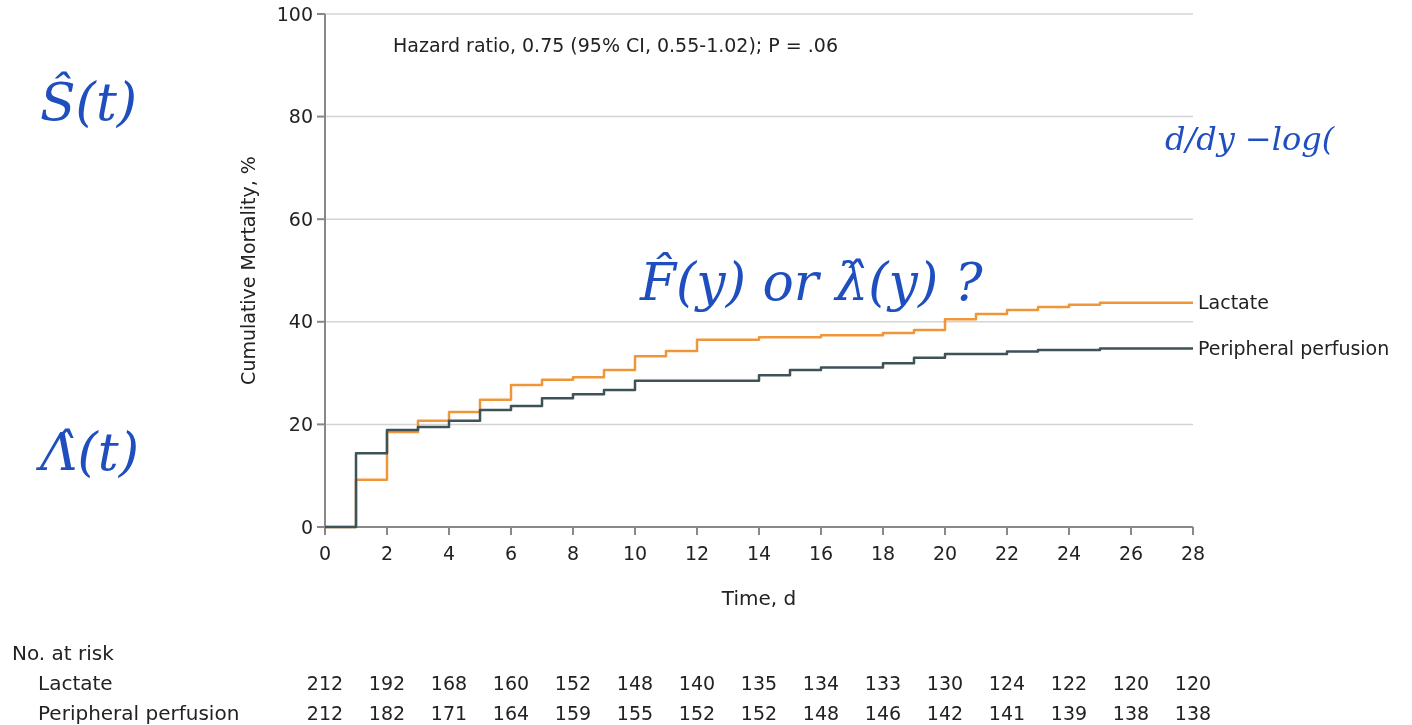 This screenshot has width=1412, height=725. I want to click on x-tick-label: 16, so click(821, 553).